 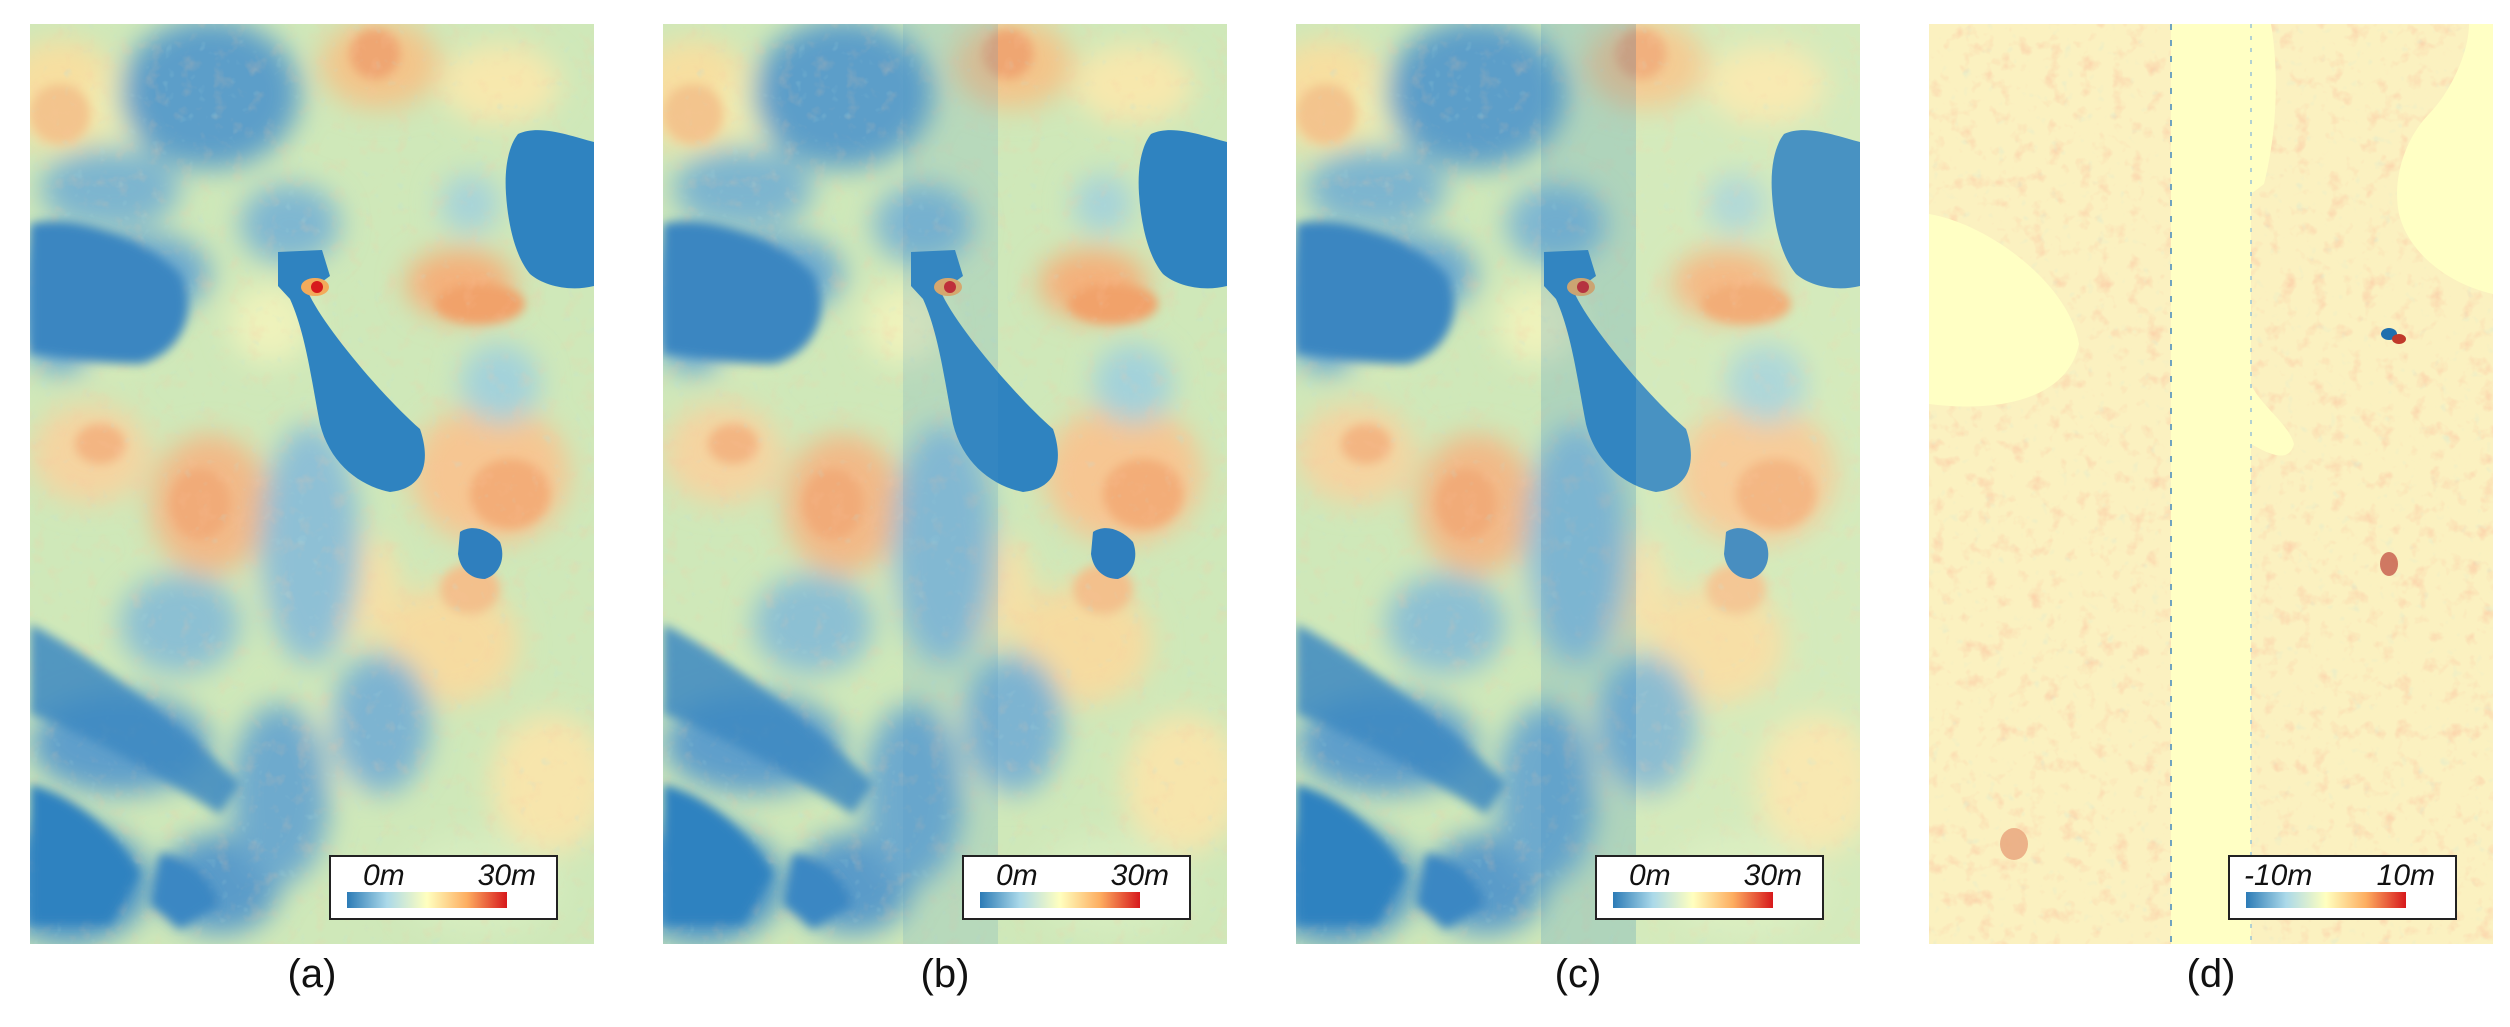 What do you see at coordinates (2342, 887) in the screenshot?
I see `color-legend-d: -10m 10m` at bounding box center [2342, 887].